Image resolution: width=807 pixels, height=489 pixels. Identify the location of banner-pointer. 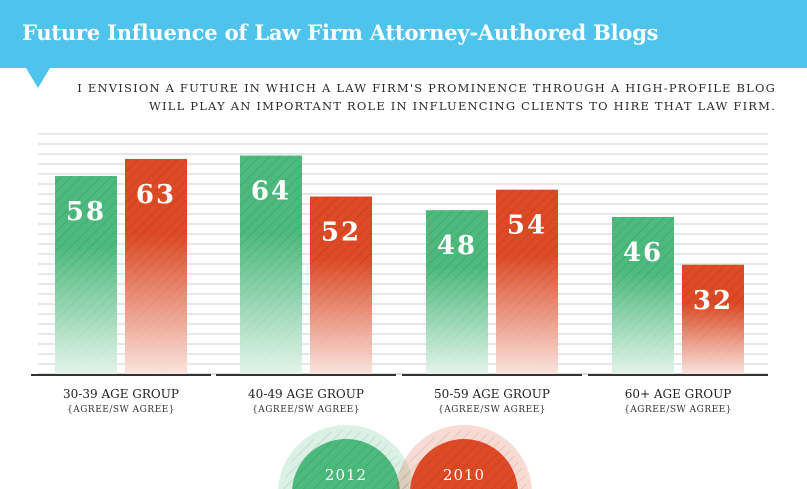
(38, 78).